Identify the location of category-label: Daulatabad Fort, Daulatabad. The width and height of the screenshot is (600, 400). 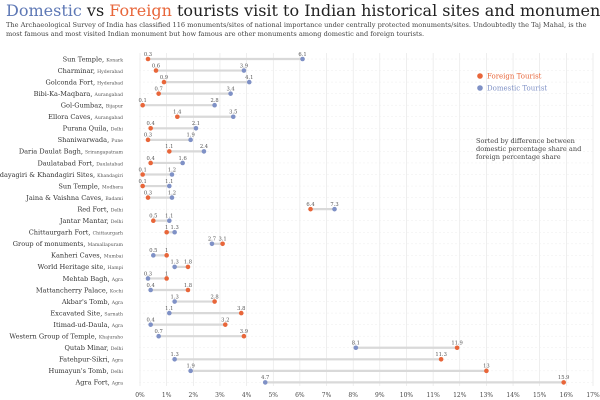
(80, 163).